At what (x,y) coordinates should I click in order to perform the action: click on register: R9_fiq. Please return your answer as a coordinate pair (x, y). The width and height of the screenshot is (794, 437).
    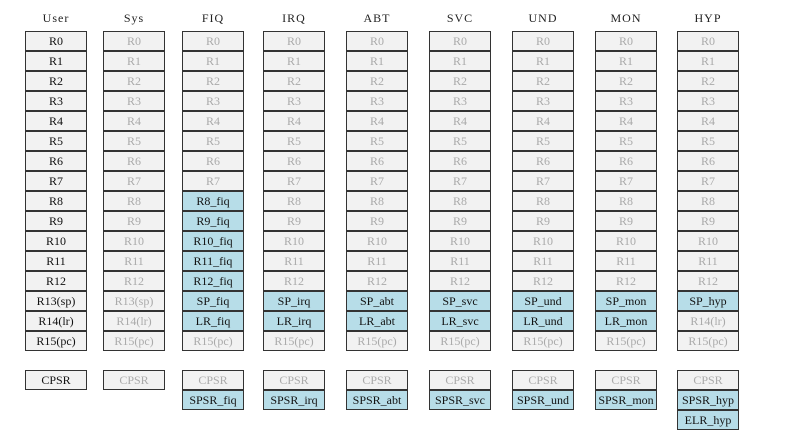
    Looking at the image, I should click on (213, 221).